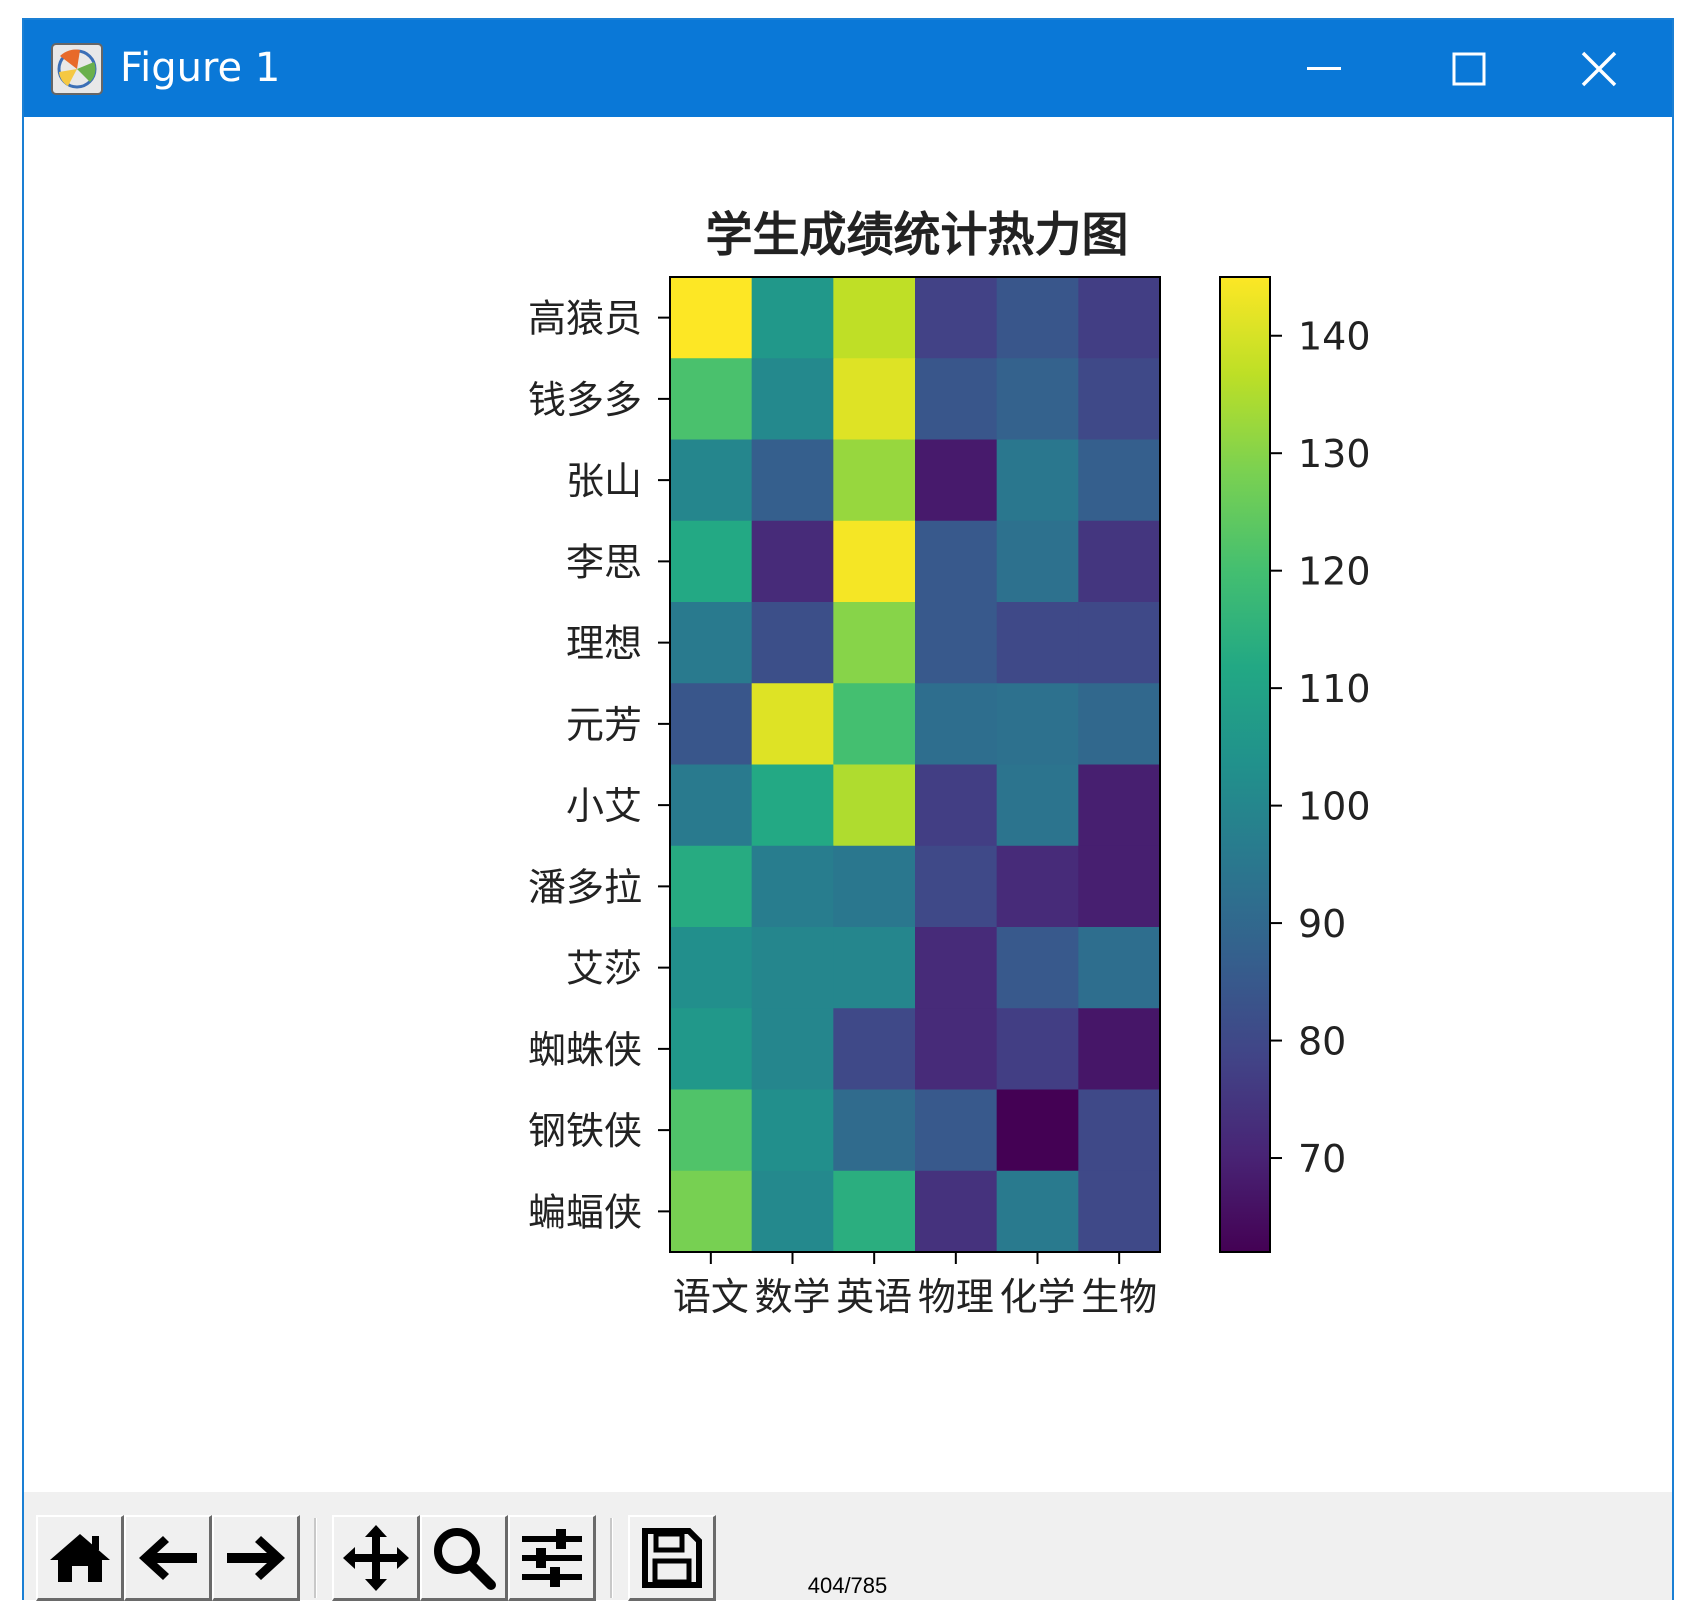  I want to click on colorbar-tick-label: 80, so click(1322, 1042).